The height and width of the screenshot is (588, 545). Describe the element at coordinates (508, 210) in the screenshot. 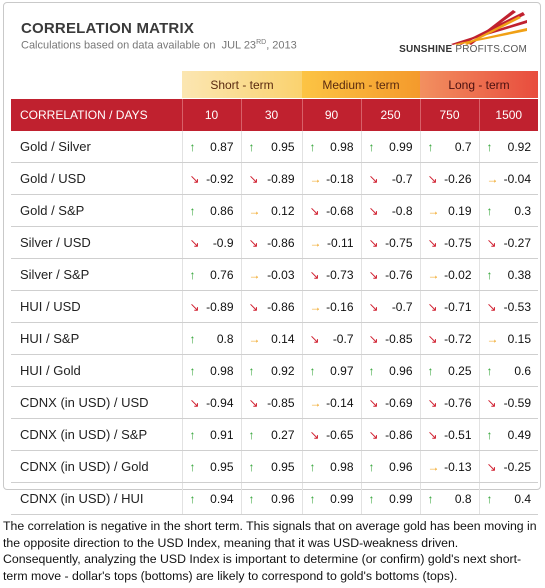

I see `correlation-cell: ↑ 0.3` at that location.